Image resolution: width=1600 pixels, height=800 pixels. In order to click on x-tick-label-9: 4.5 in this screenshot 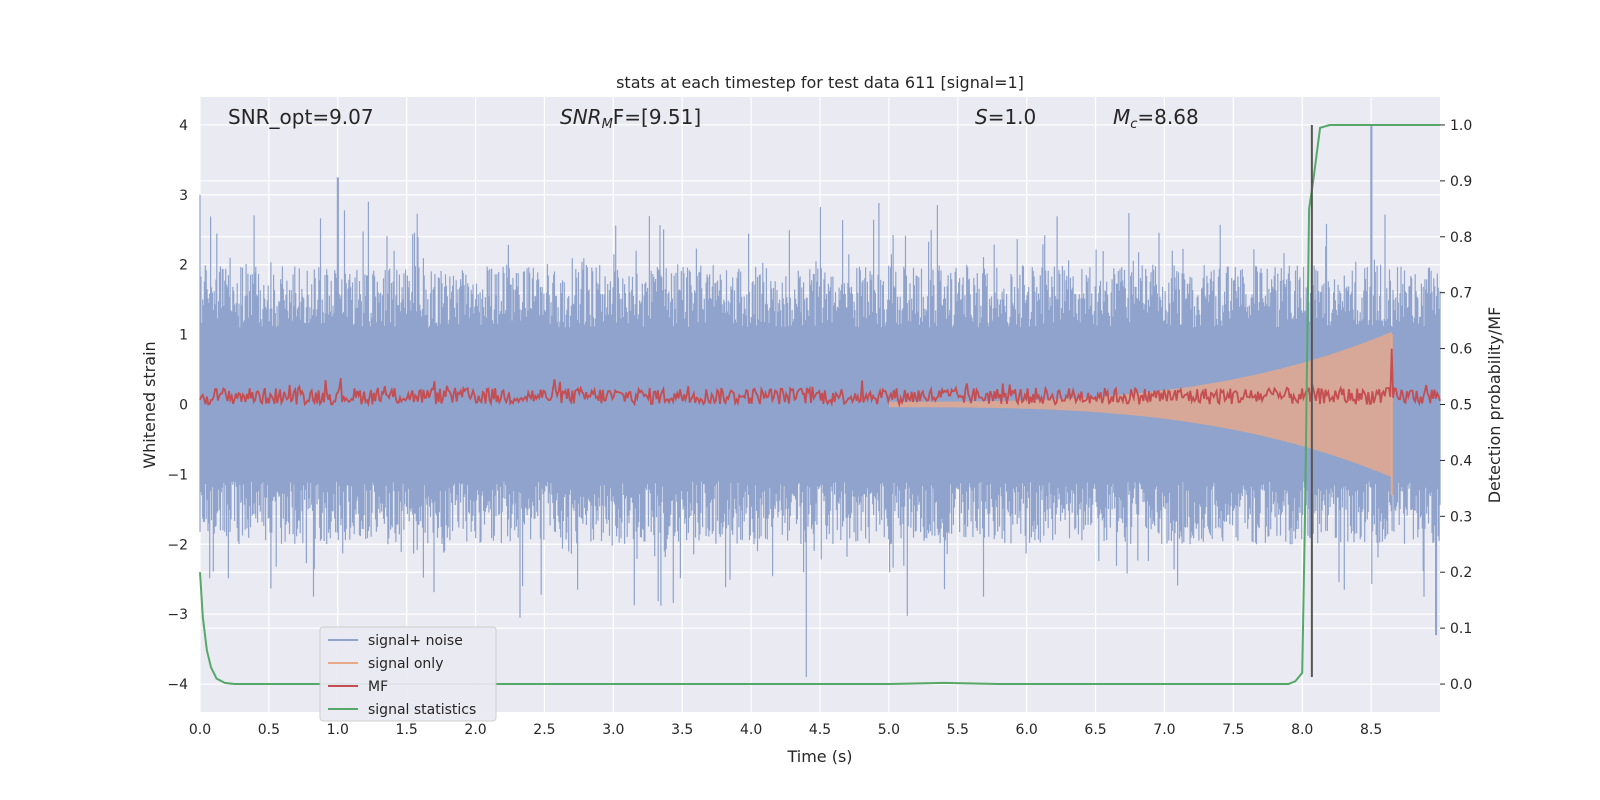, I will do `click(820, 730)`.